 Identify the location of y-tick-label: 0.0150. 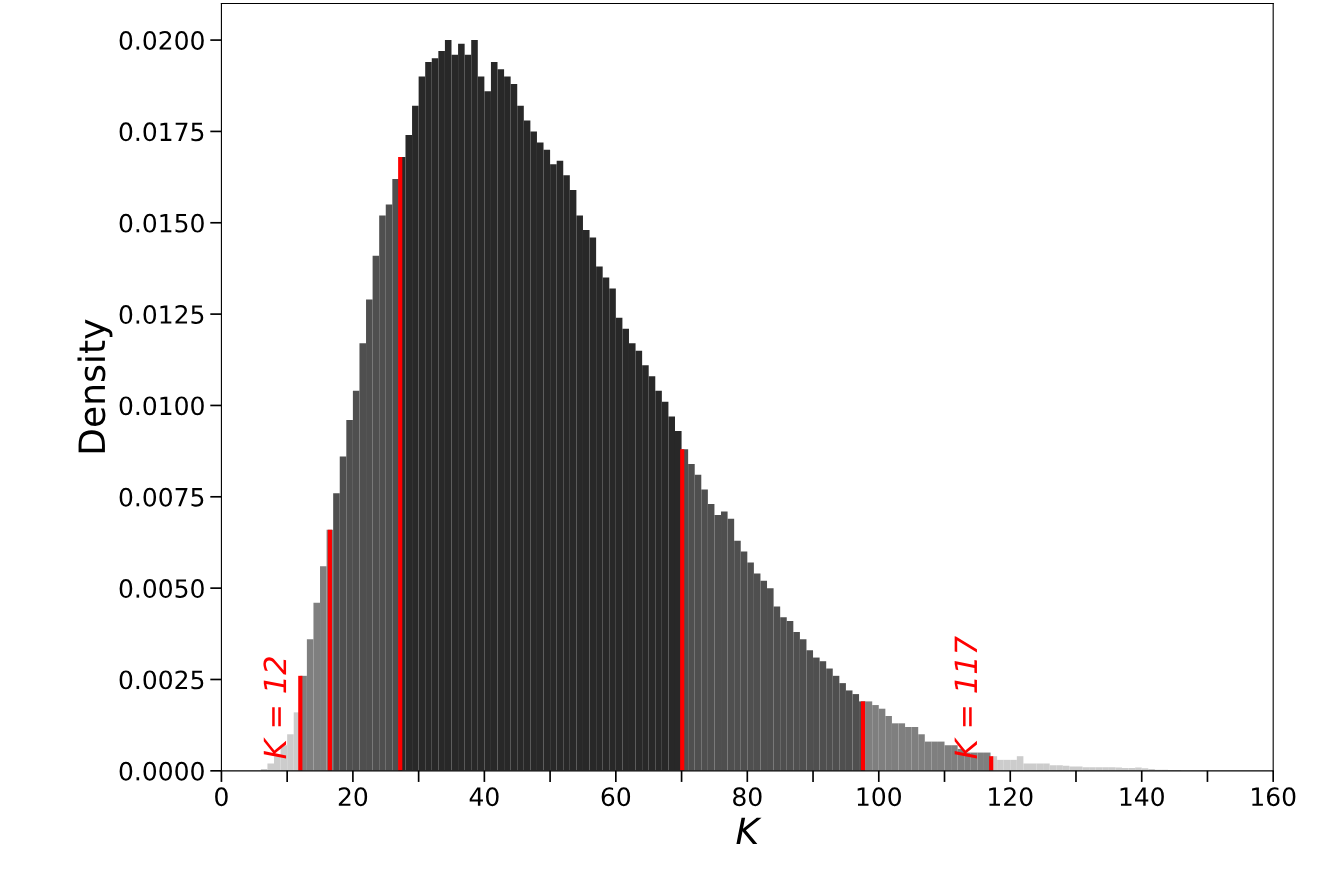
(161, 223).